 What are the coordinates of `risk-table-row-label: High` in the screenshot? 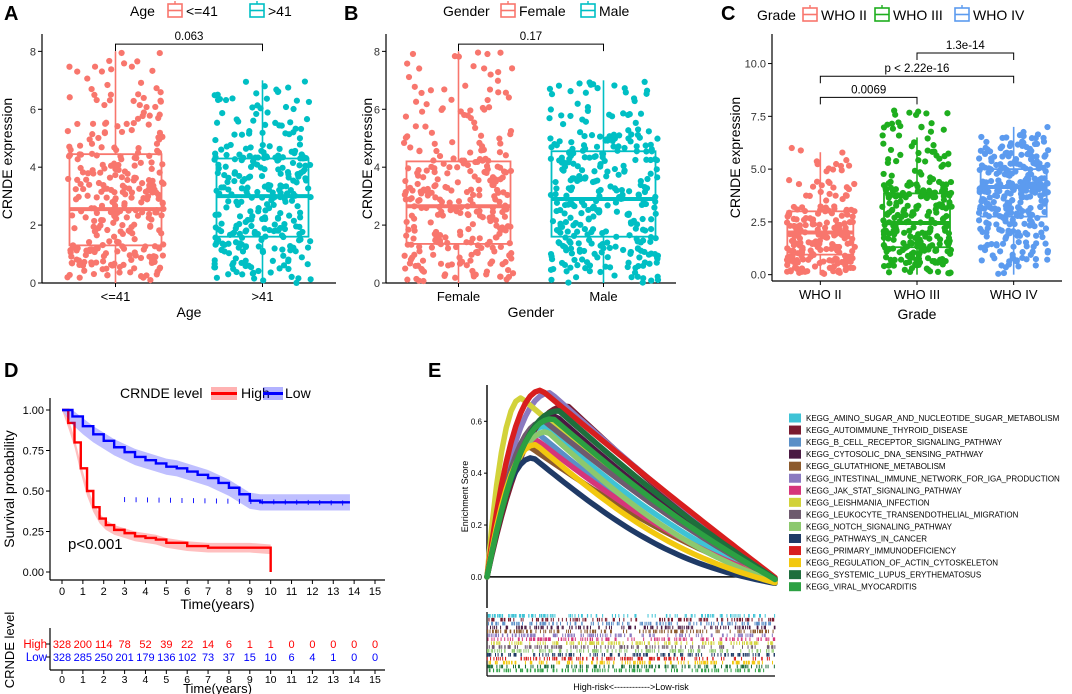 It's located at (35, 645).